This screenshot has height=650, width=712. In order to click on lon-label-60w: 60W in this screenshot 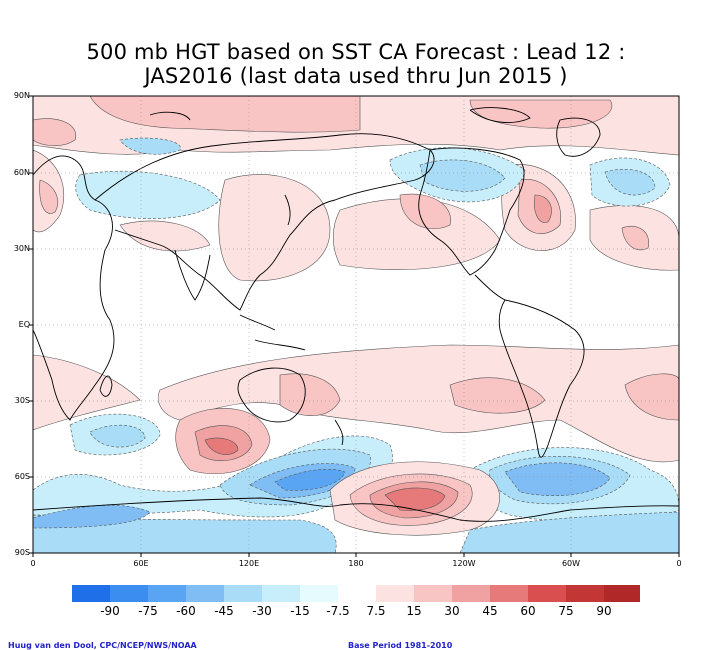, I will do `click(571, 563)`.